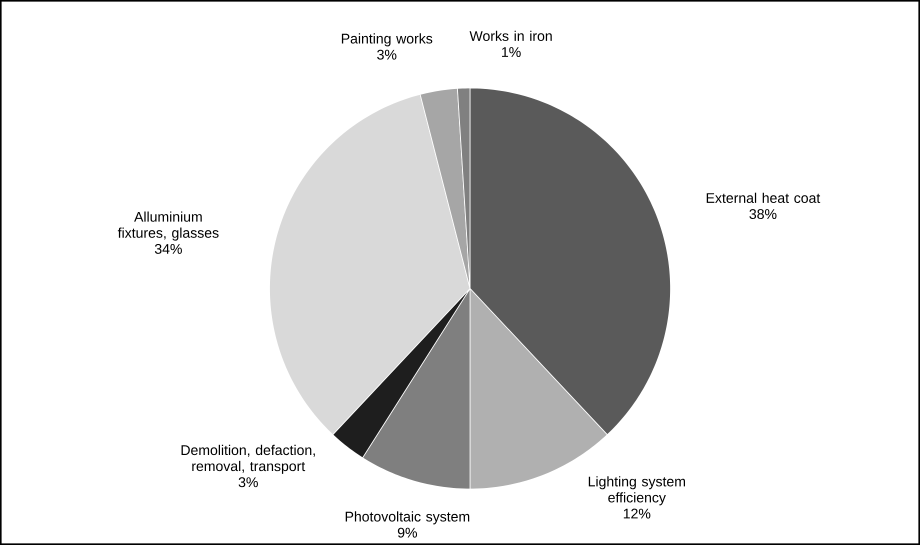 Image resolution: width=920 pixels, height=545 pixels. What do you see at coordinates (511, 52) in the screenshot?
I see `data-label: 1%` at bounding box center [511, 52].